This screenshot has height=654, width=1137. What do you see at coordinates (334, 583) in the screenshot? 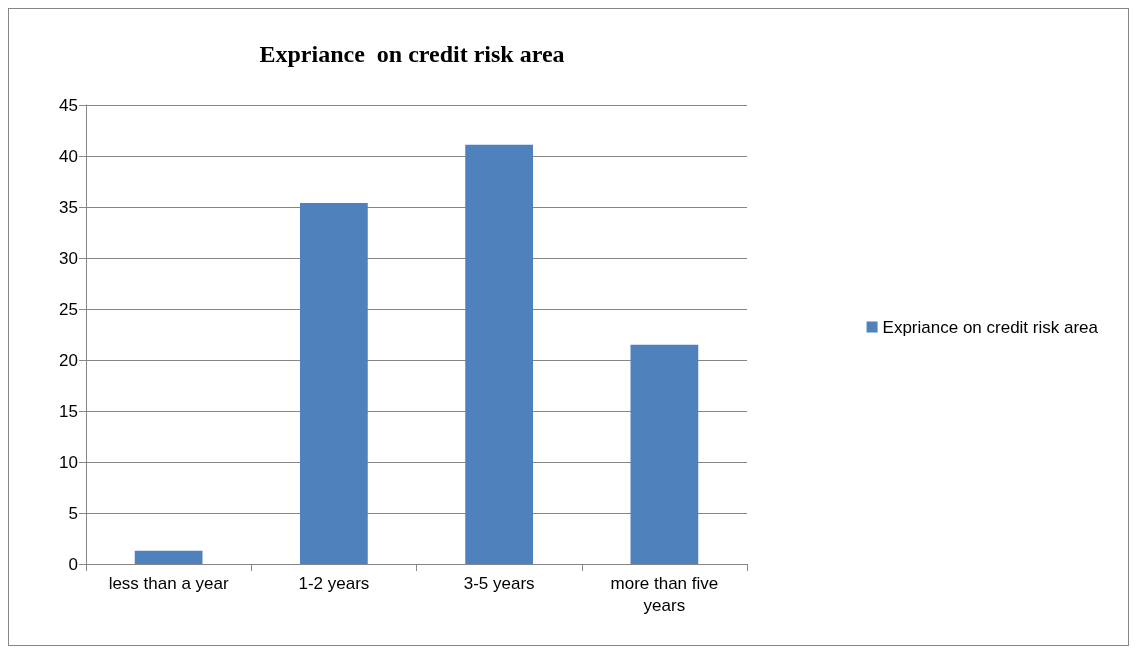
I see `x-tick-label: 1-2 years` at bounding box center [334, 583].